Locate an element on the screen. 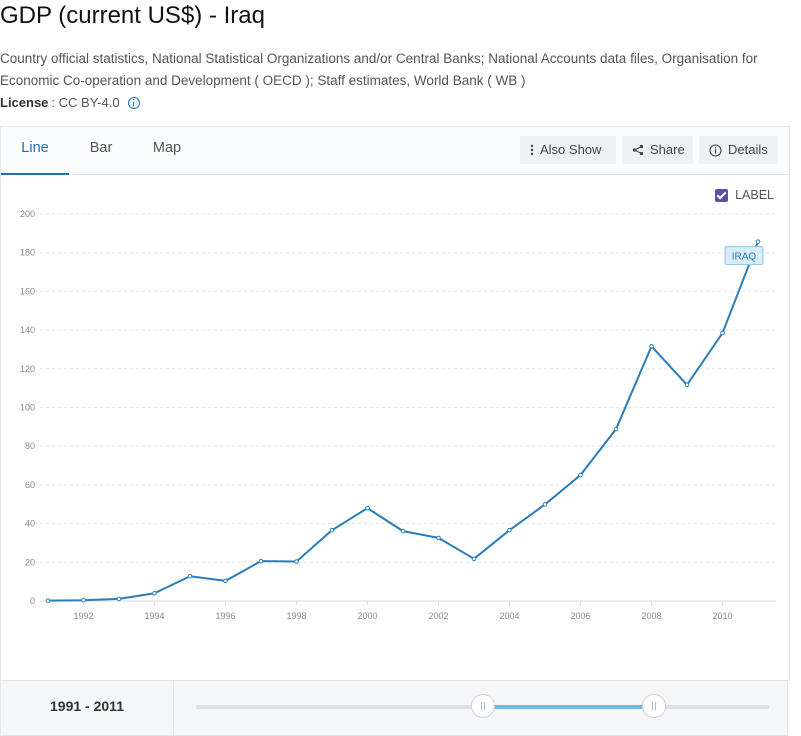 The width and height of the screenshot is (801, 736). range-end-handle is located at coordinates (654, 706).